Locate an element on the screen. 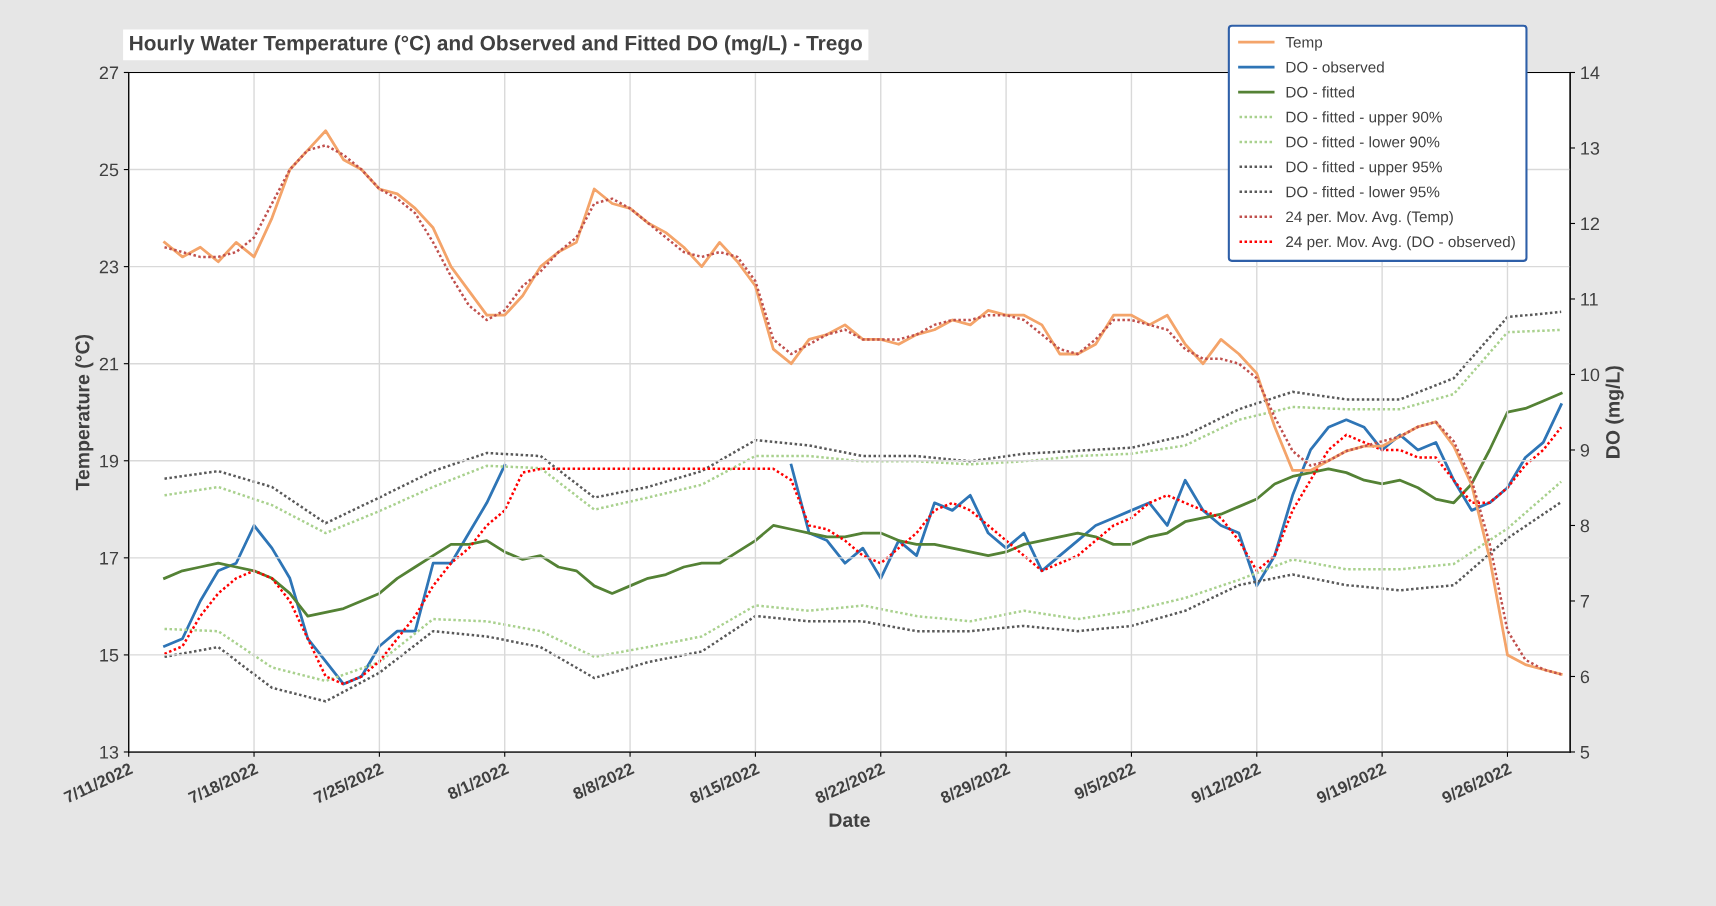 Image resolution: width=1716 pixels, height=906 pixels. y-tick-label: 21 is located at coordinates (109, 364).